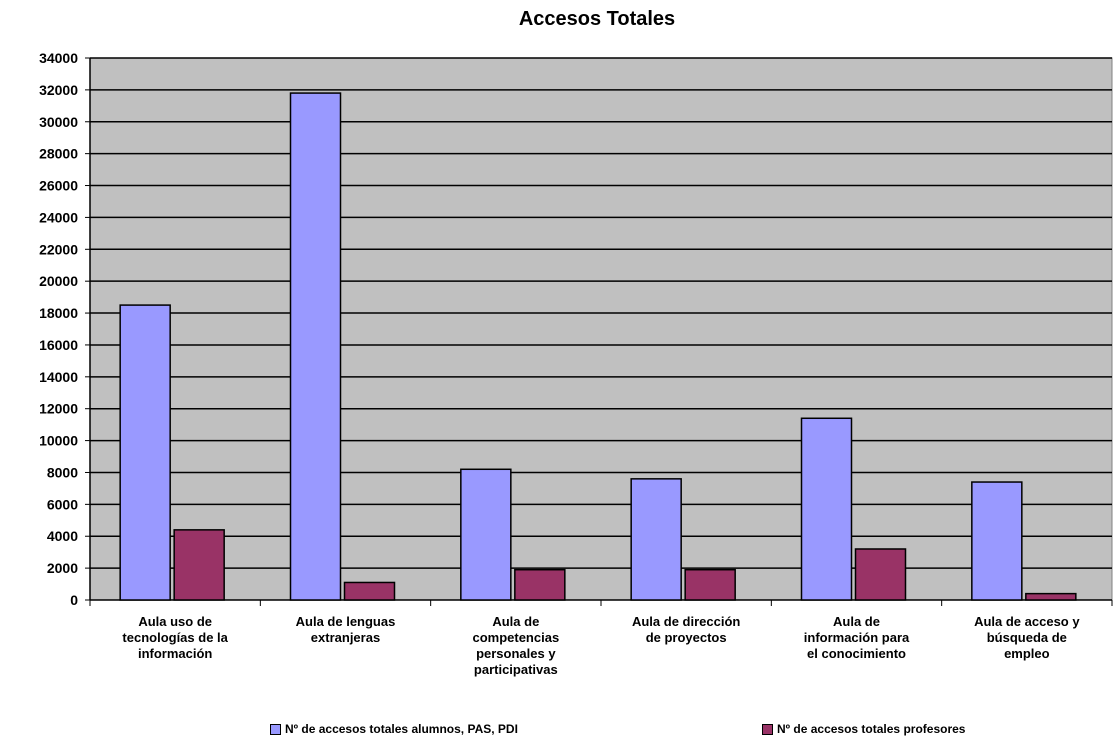 This screenshot has height=740, width=1120. What do you see at coordinates (62, 504) in the screenshot?
I see `y-tick-label: 6000` at bounding box center [62, 504].